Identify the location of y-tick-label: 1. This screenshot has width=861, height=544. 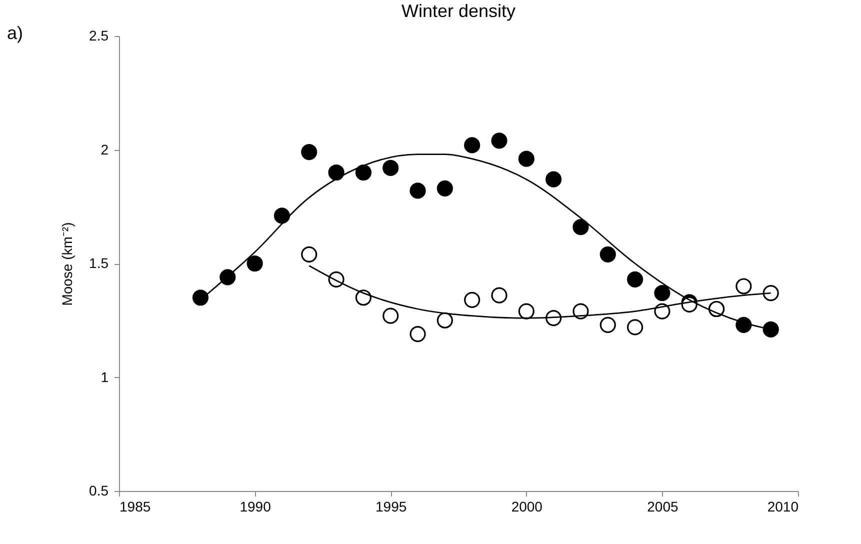
(104, 376).